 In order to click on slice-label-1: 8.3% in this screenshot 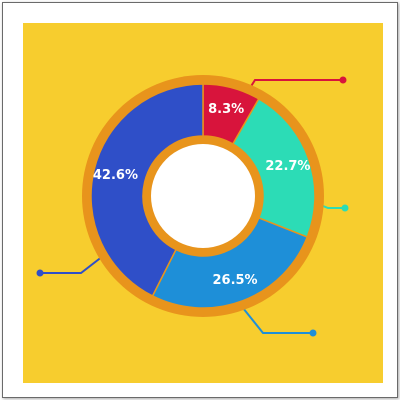, I will do `click(226, 109)`.